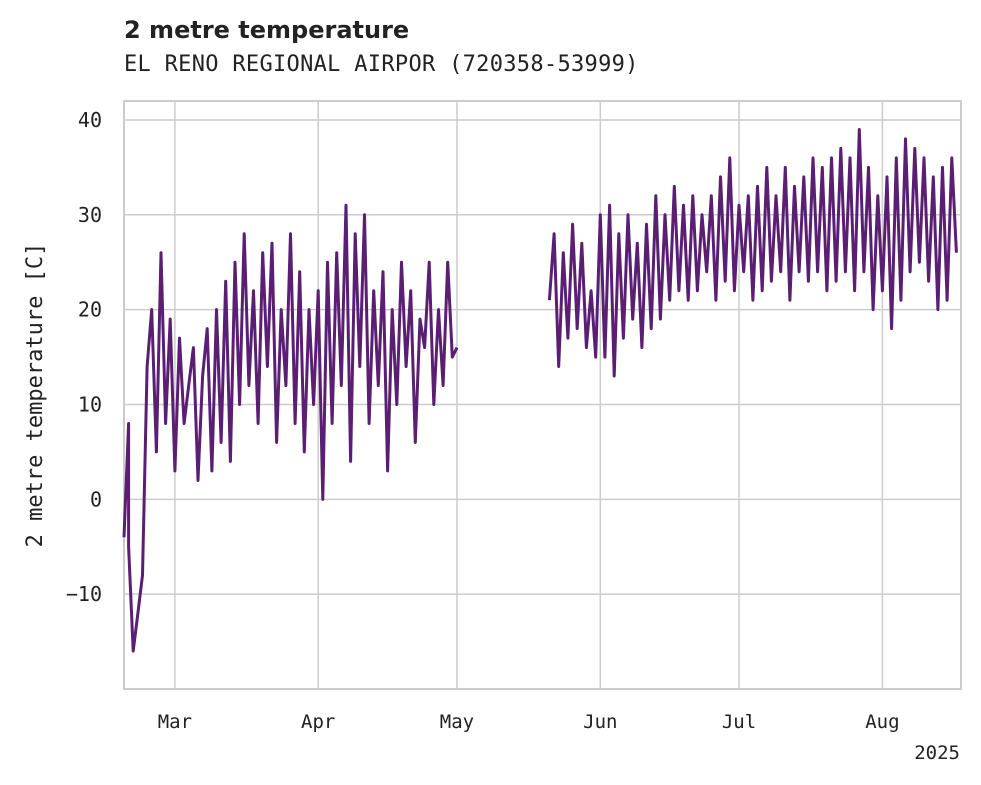 The width and height of the screenshot is (981, 785). What do you see at coordinates (529, 722) in the screenshot?
I see `x-axis-ticks: Mar Apr May Jun Jul Aug` at bounding box center [529, 722].